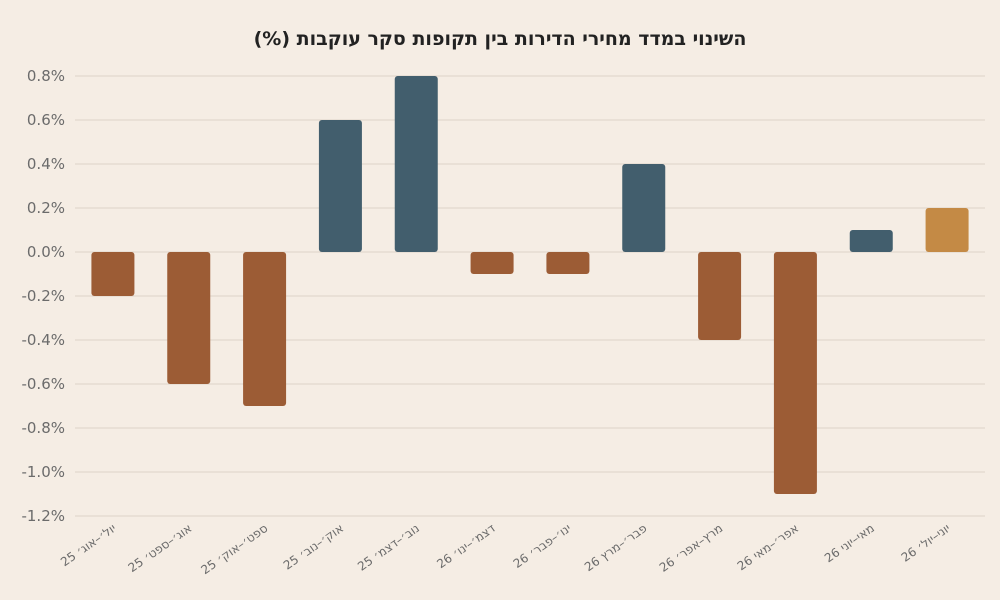 This screenshot has width=1000, height=600. What do you see at coordinates (46, 164) in the screenshot?
I see `y-tick-label: 0.4%` at bounding box center [46, 164].